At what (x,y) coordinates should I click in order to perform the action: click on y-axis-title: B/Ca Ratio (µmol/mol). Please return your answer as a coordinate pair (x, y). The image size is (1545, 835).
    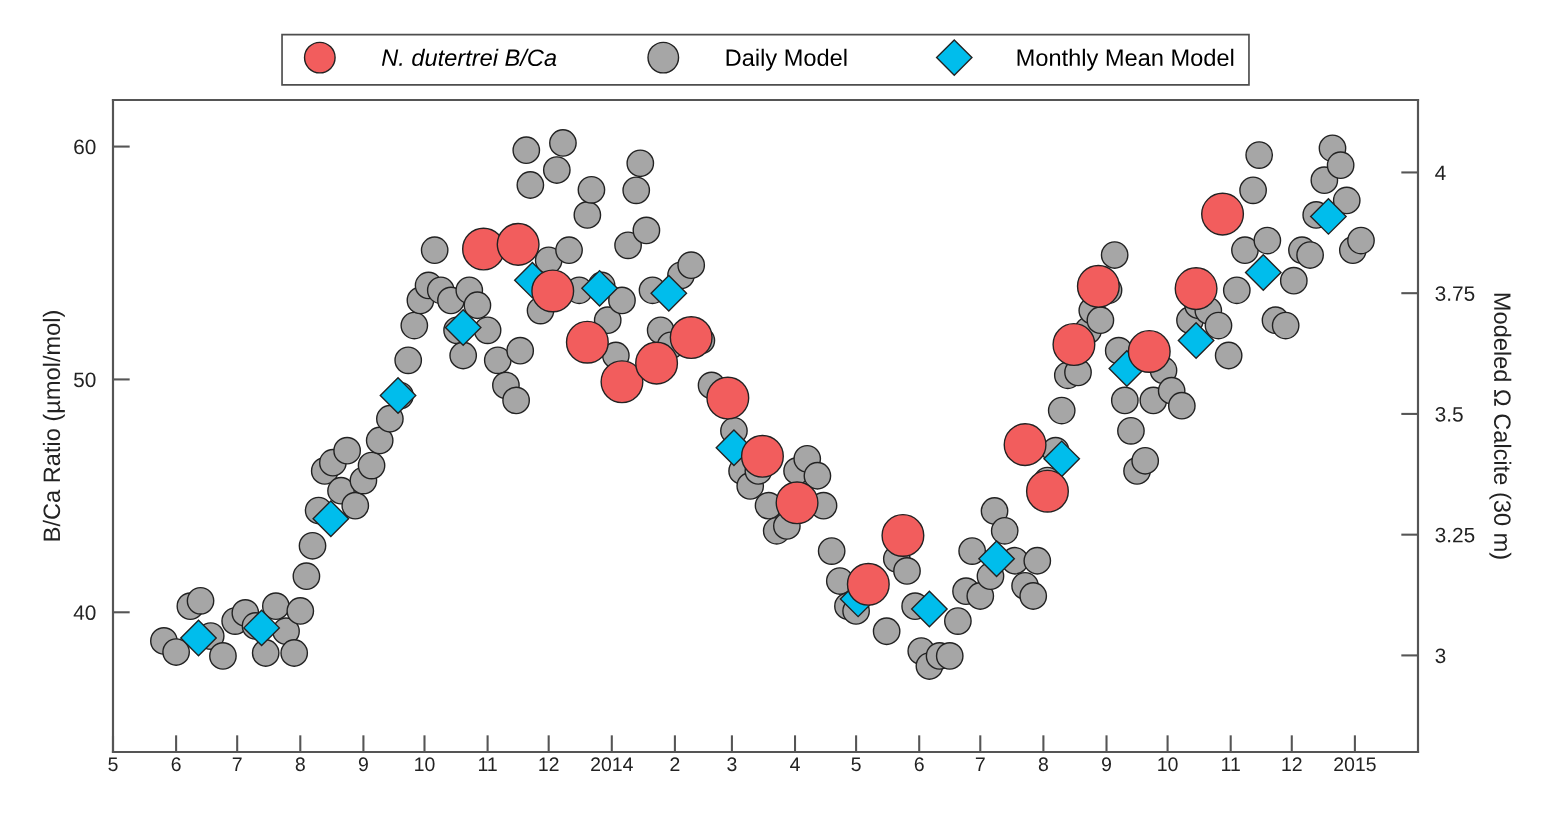
    Looking at the image, I should click on (53, 426).